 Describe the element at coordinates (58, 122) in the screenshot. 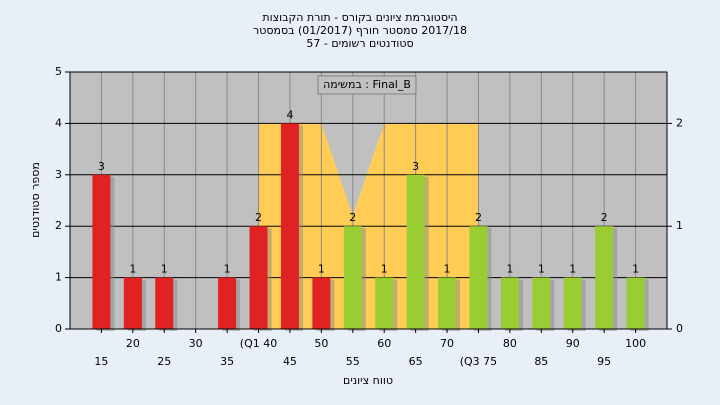

I see `y-tick-label: 4` at that location.